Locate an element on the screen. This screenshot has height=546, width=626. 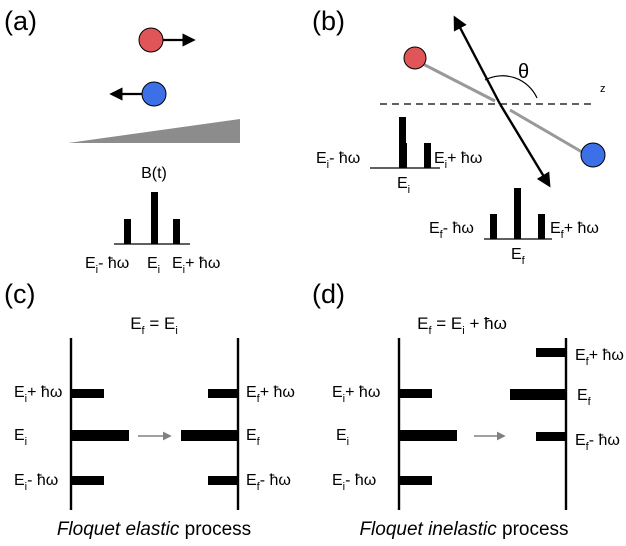
panel-d-label: (d) is located at coordinates (328, 294).